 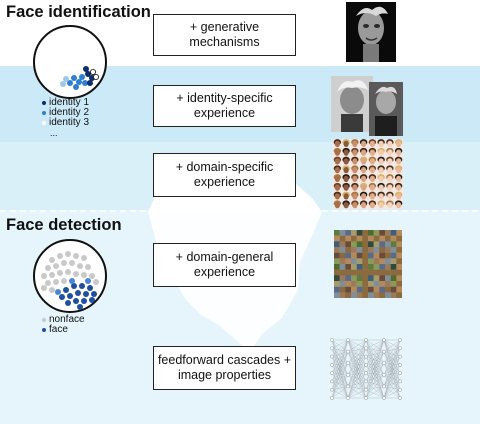 What do you see at coordinates (224, 175) in the screenshot?
I see `stage-domain-specific: + domain-specific experience` at bounding box center [224, 175].